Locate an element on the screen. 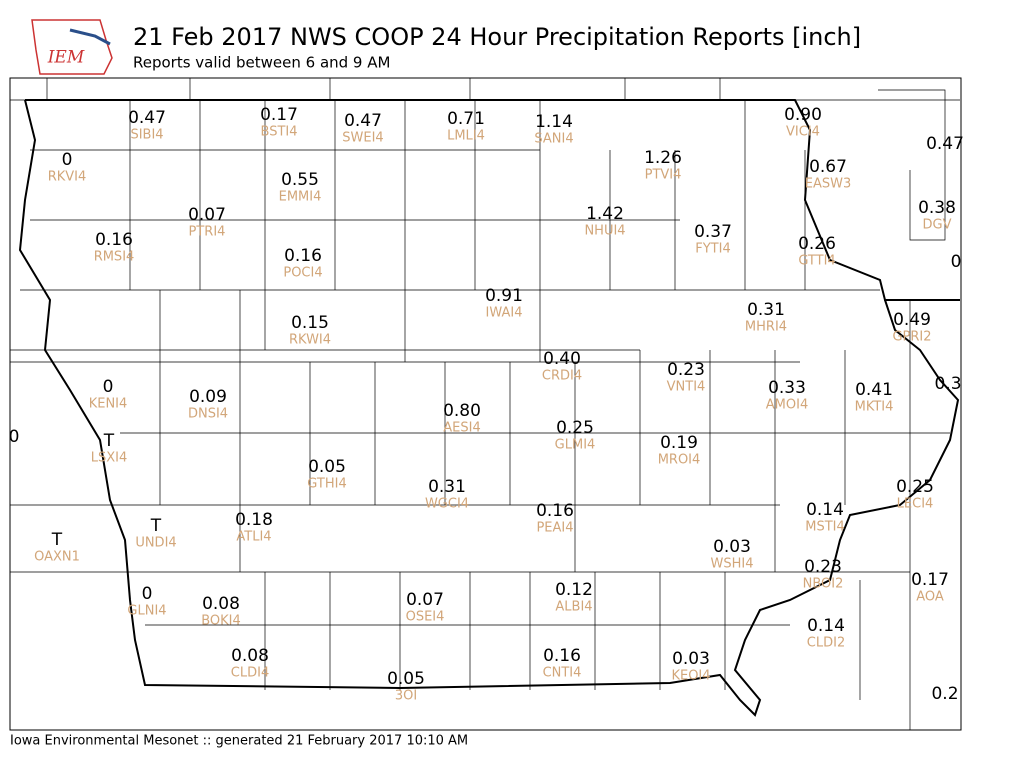 This screenshot has height=768, width=1024. station-id: KEOI4 is located at coordinates (690, 676).